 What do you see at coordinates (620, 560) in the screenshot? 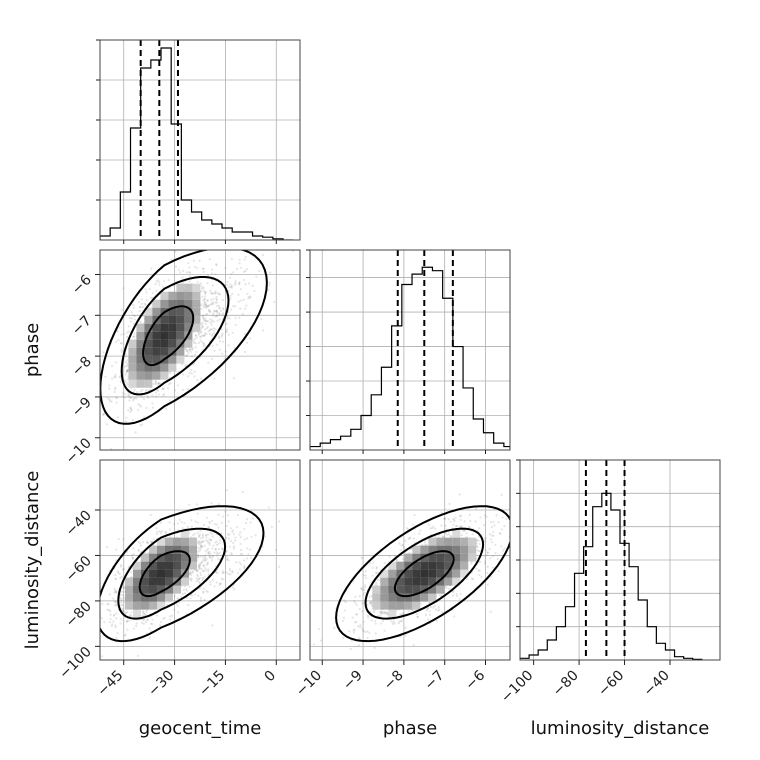
I see `histogram-luminosity_distance` at bounding box center [620, 560].